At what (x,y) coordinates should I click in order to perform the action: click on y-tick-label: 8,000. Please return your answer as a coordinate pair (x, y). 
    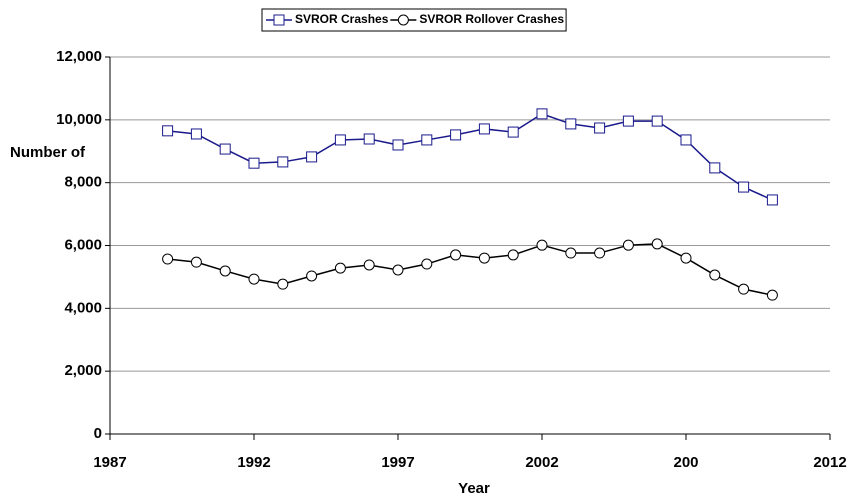
    Looking at the image, I should click on (83, 182).